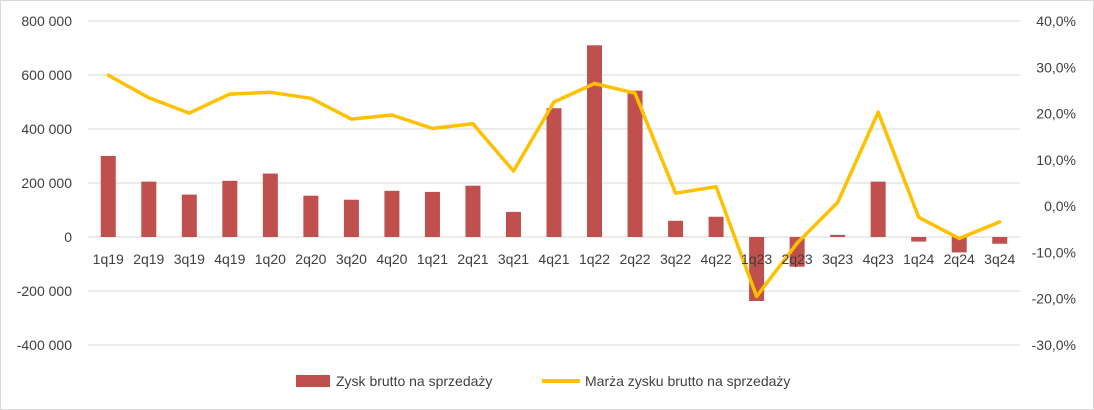  I want to click on x-tick-label: 1q20, so click(270, 259).